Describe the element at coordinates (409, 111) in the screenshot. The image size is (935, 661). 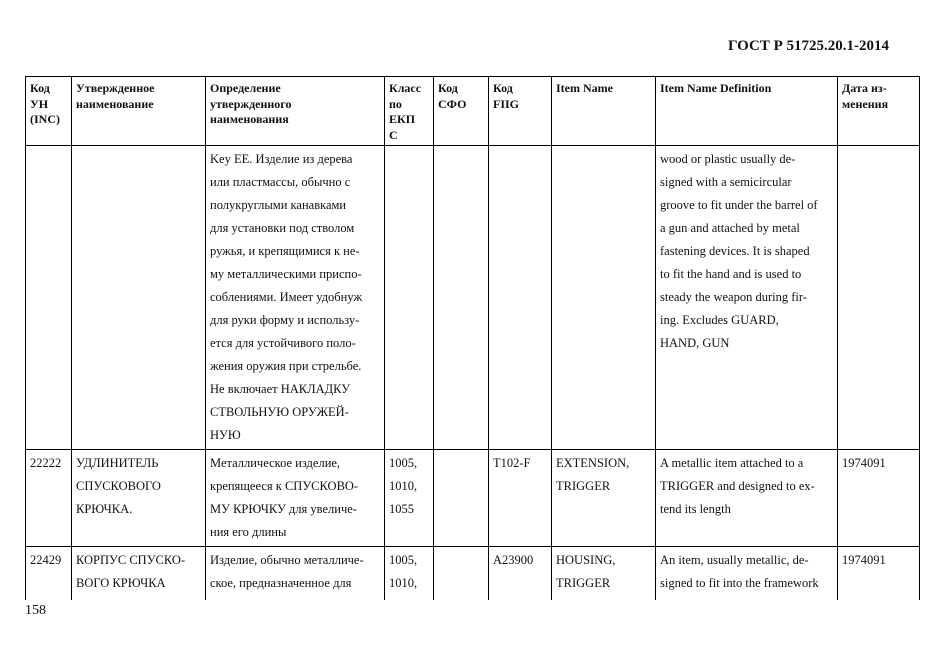
I see `column-header: Класс по ЕКП С` at that location.